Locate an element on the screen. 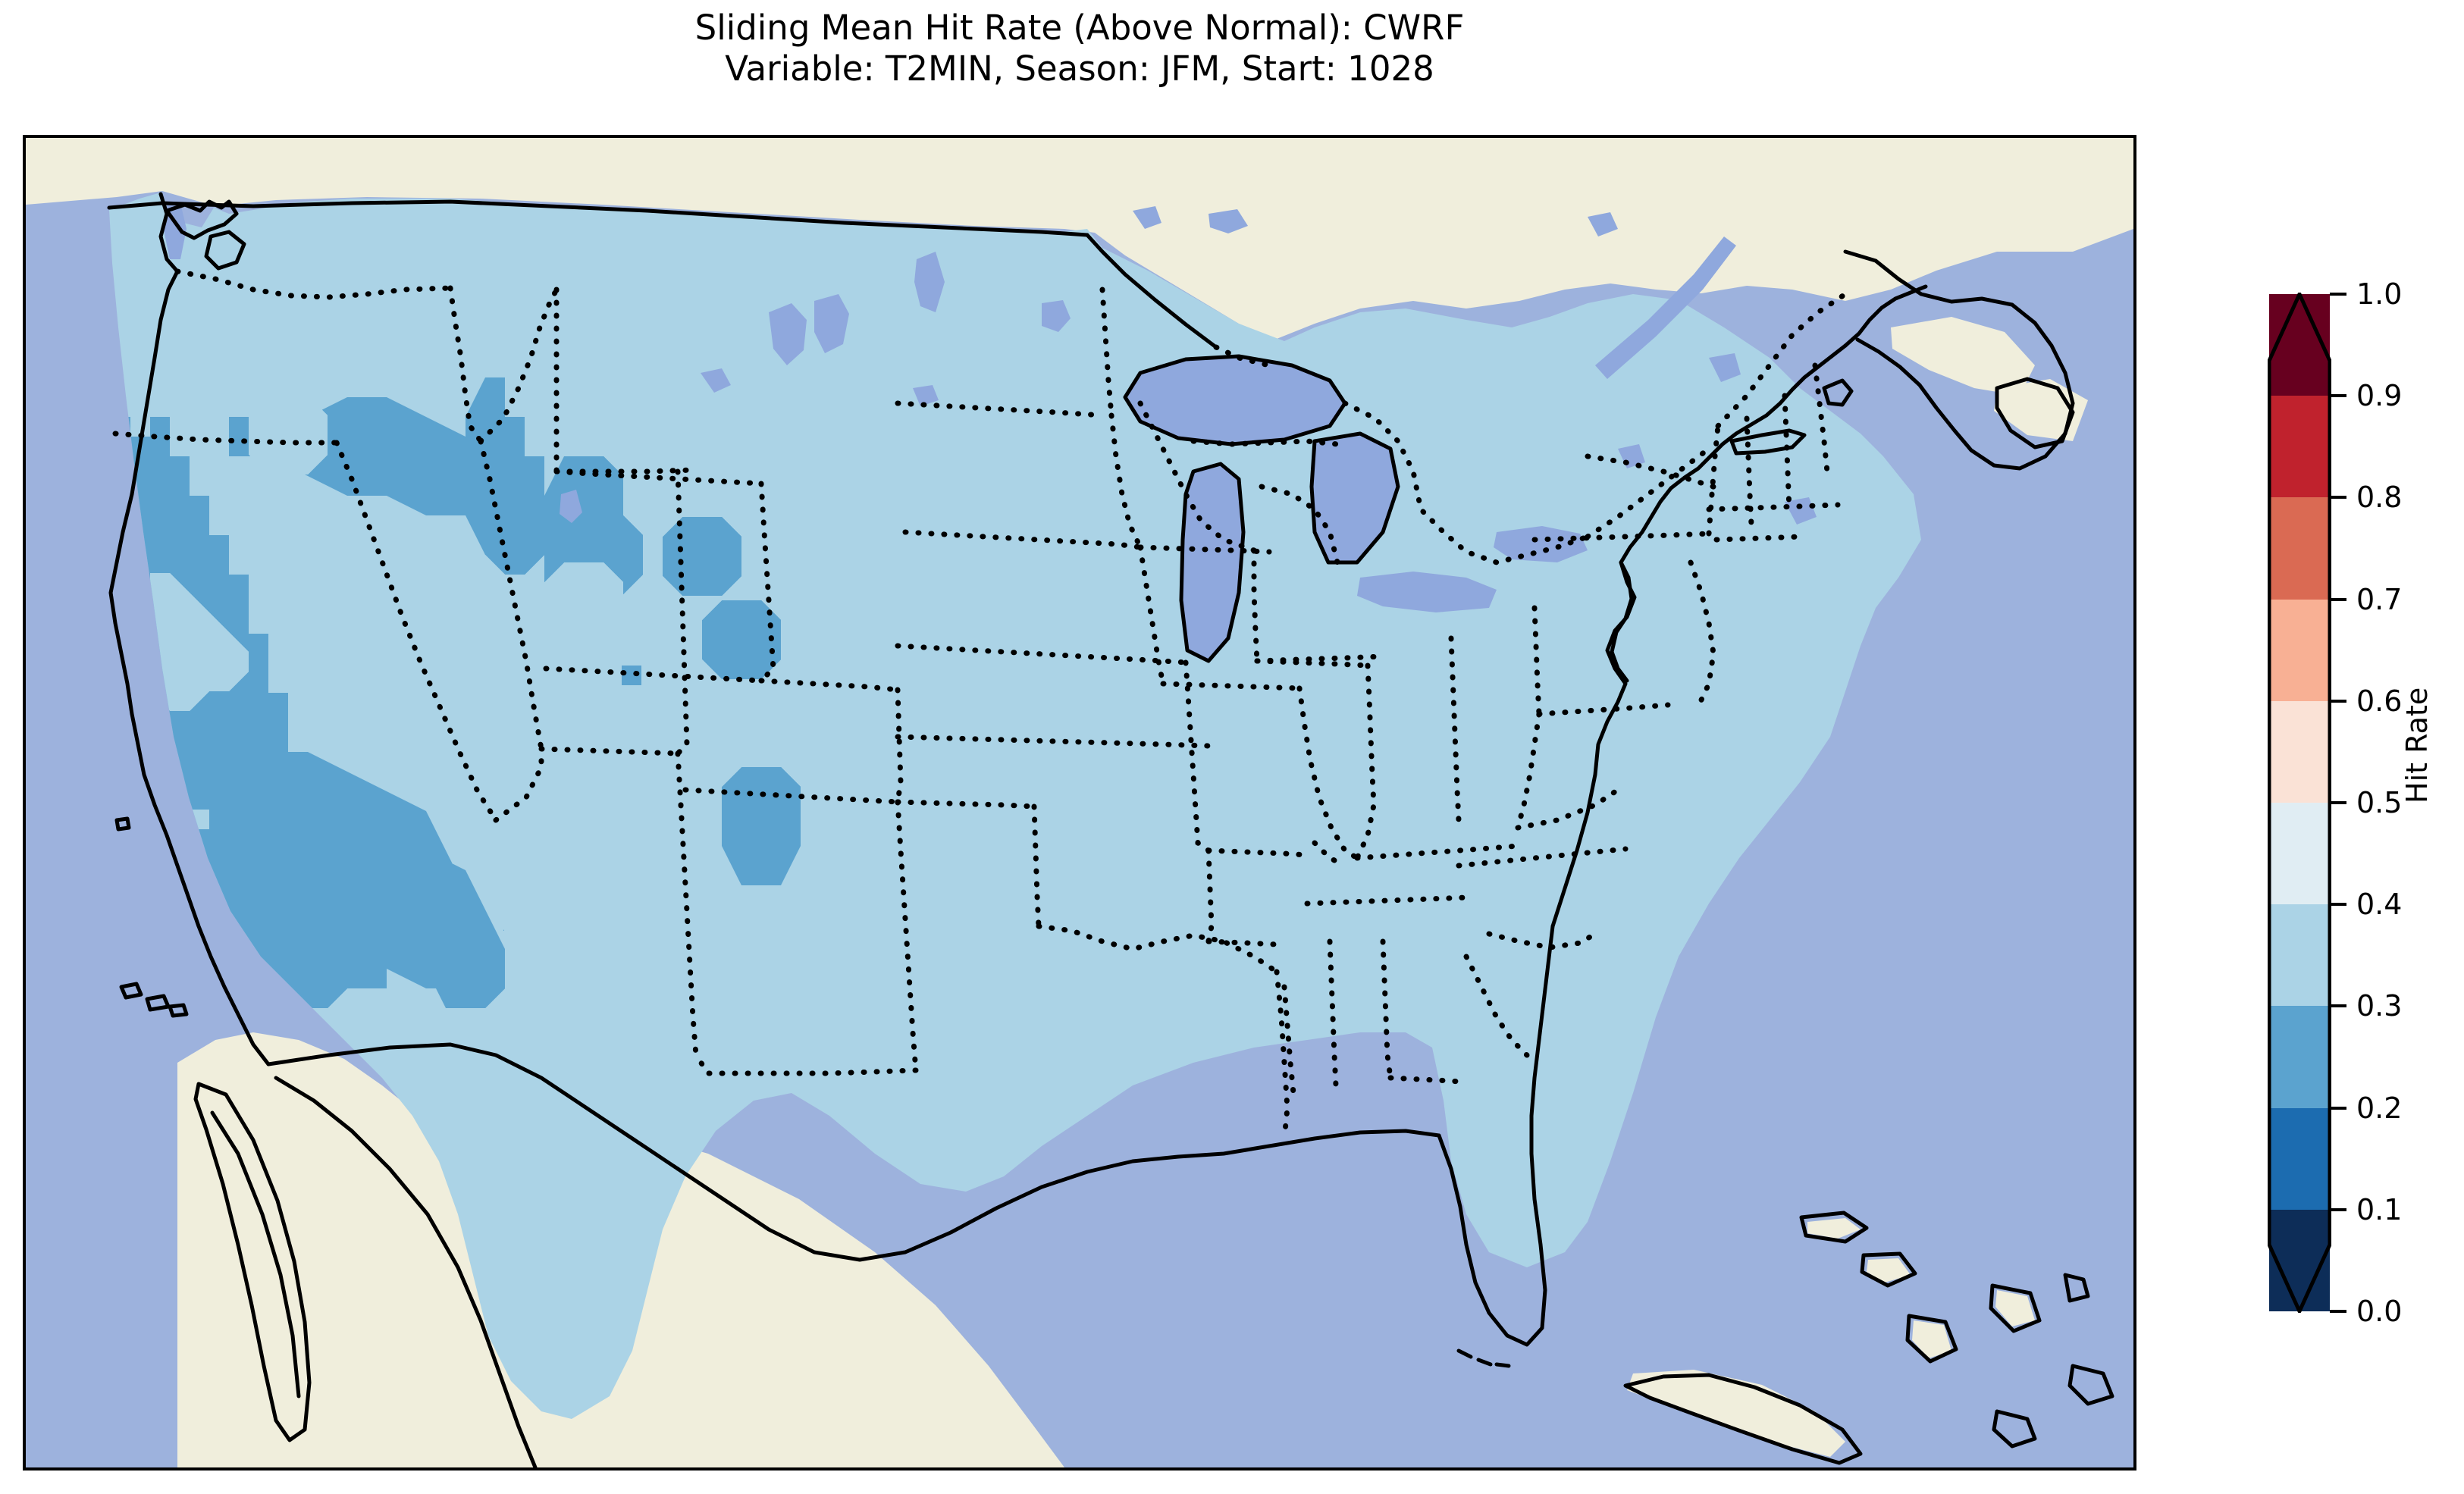  maine-coast is located at coordinates (1886, 316).